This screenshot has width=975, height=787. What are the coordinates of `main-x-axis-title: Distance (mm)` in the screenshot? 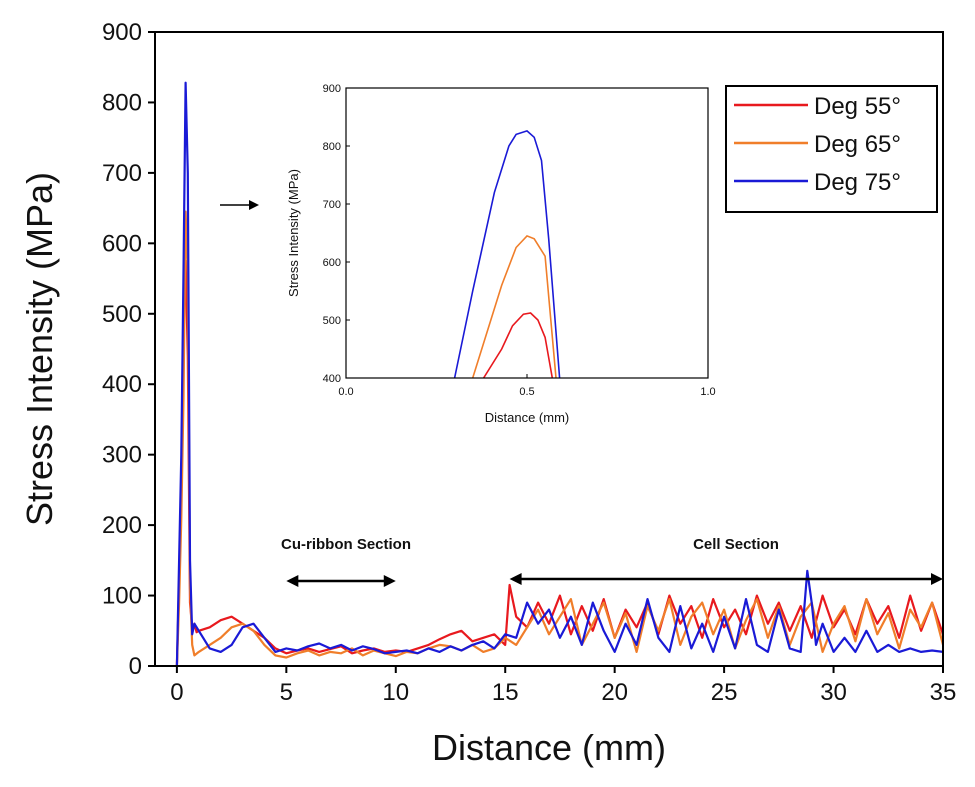 It's located at (549, 747).